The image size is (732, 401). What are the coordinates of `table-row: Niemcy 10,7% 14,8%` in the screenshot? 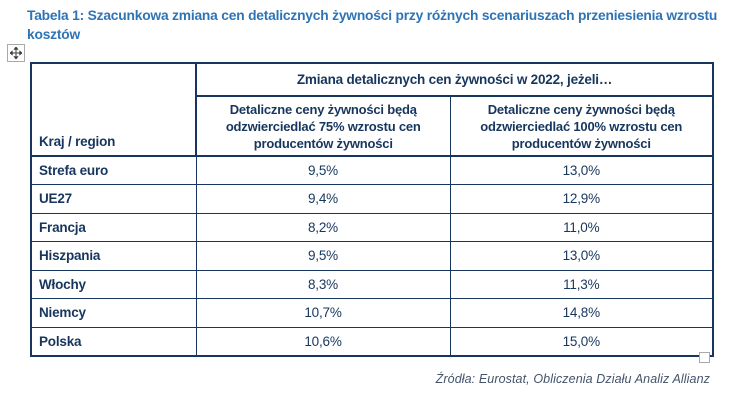 It's located at (372, 313).